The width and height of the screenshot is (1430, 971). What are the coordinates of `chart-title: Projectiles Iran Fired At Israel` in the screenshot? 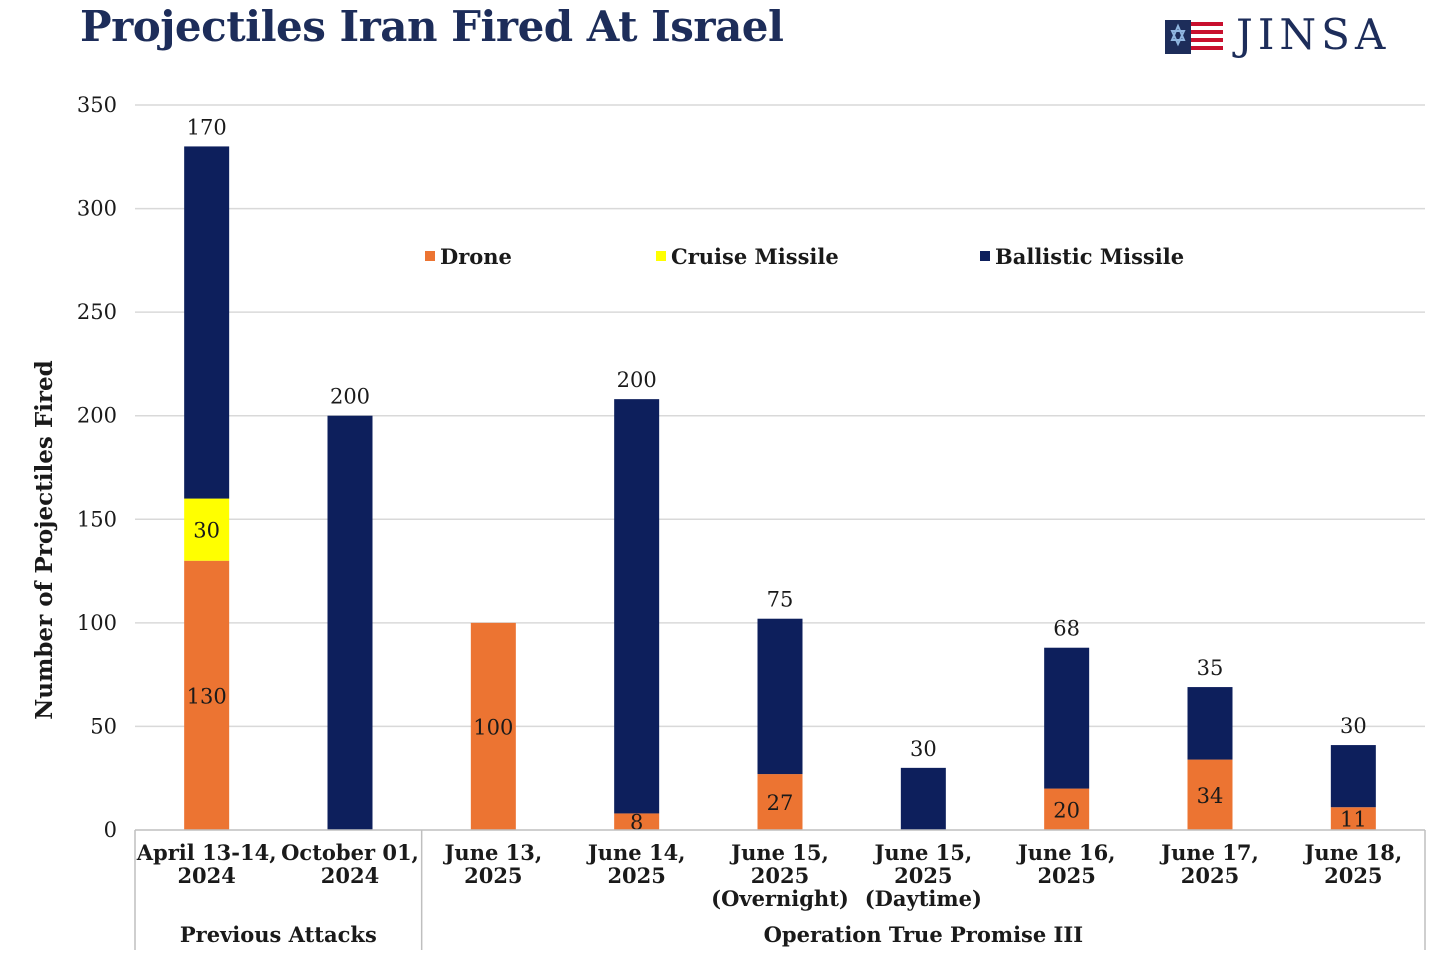 It's located at (432, 26).